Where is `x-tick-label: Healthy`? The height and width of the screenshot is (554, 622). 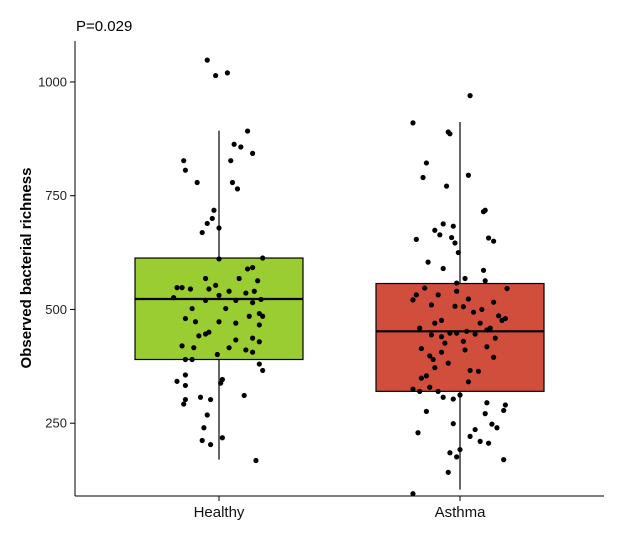 x-tick-label: Healthy is located at coordinates (219, 512).